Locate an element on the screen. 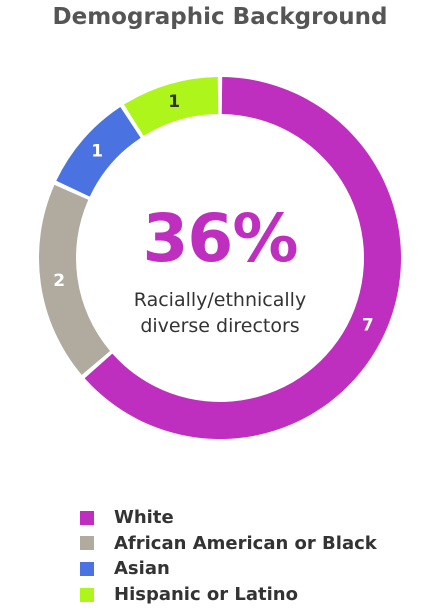  slice-label-asian: 1 is located at coordinates (97, 152).